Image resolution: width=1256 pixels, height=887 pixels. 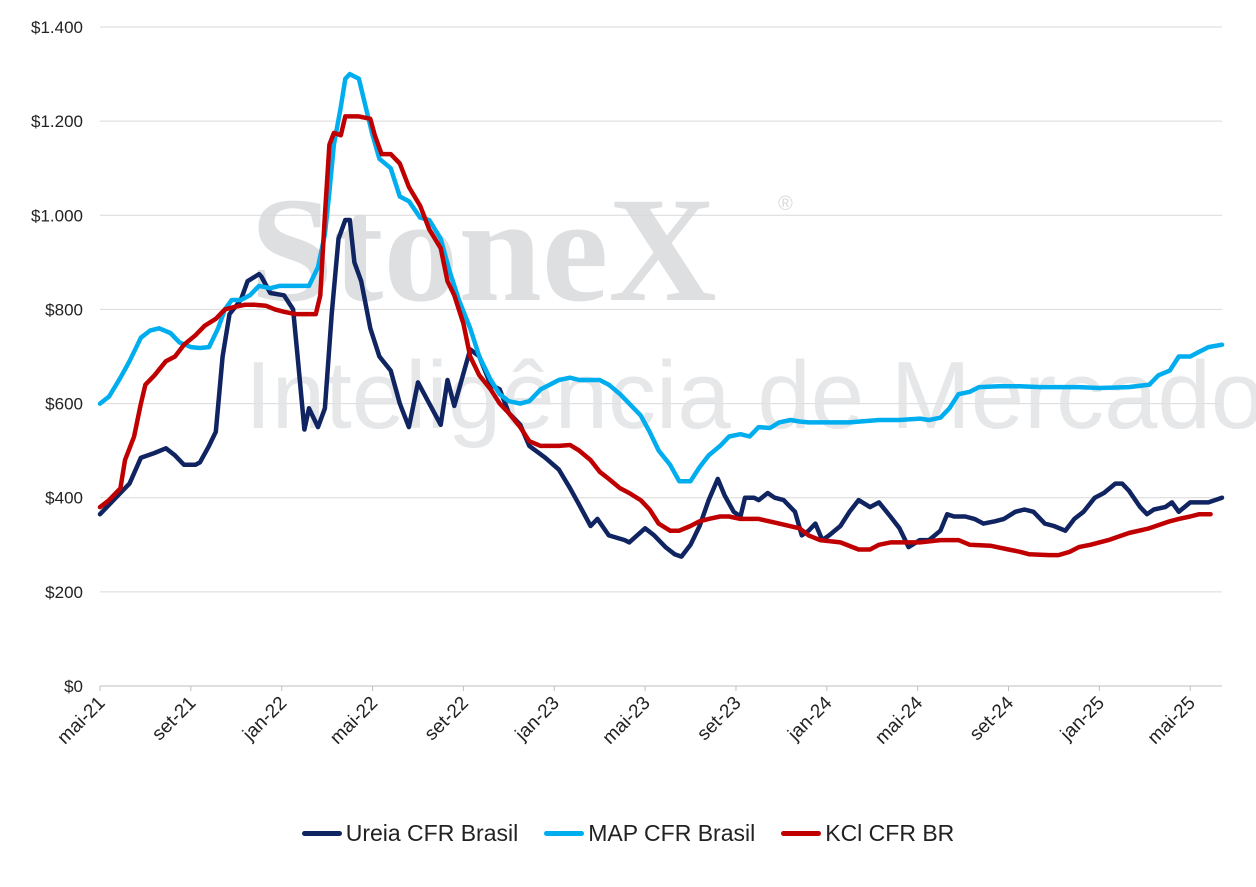 What do you see at coordinates (899, 720) in the screenshot?
I see `x-tick-label: mai-24` at bounding box center [899, 720].